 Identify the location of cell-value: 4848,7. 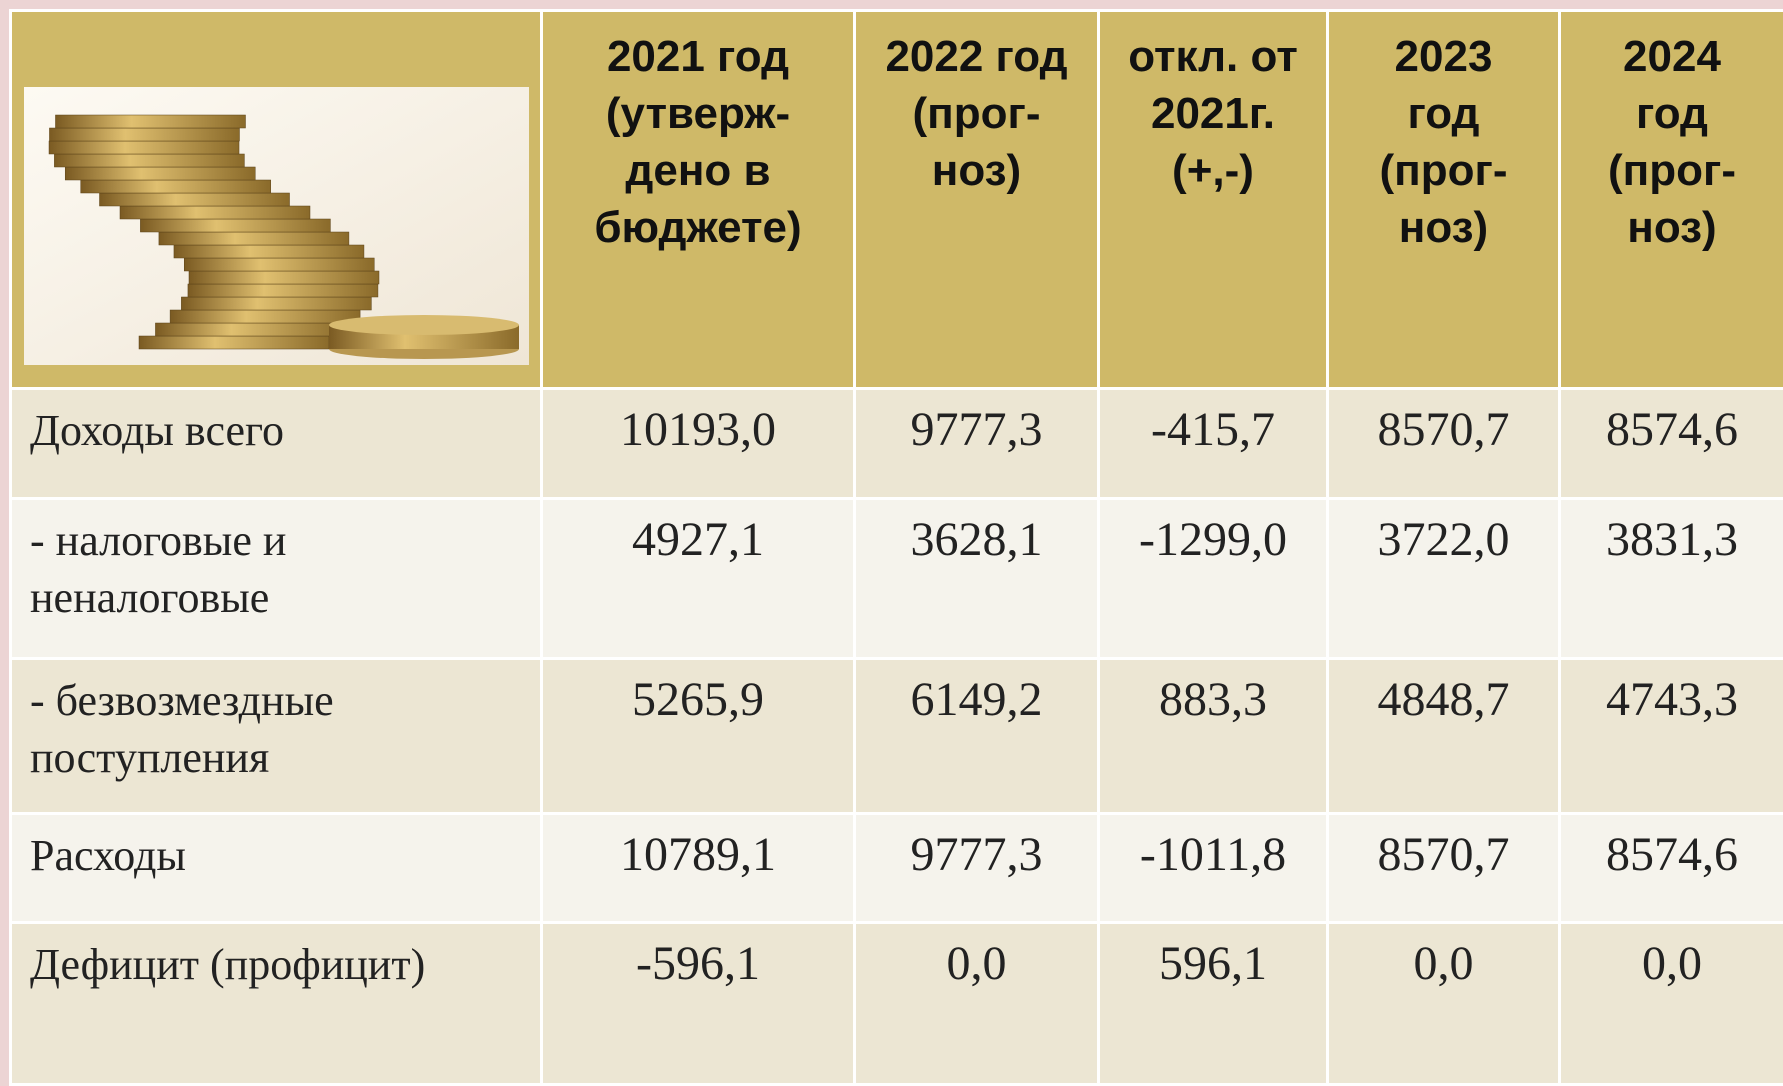
(1444, 736).